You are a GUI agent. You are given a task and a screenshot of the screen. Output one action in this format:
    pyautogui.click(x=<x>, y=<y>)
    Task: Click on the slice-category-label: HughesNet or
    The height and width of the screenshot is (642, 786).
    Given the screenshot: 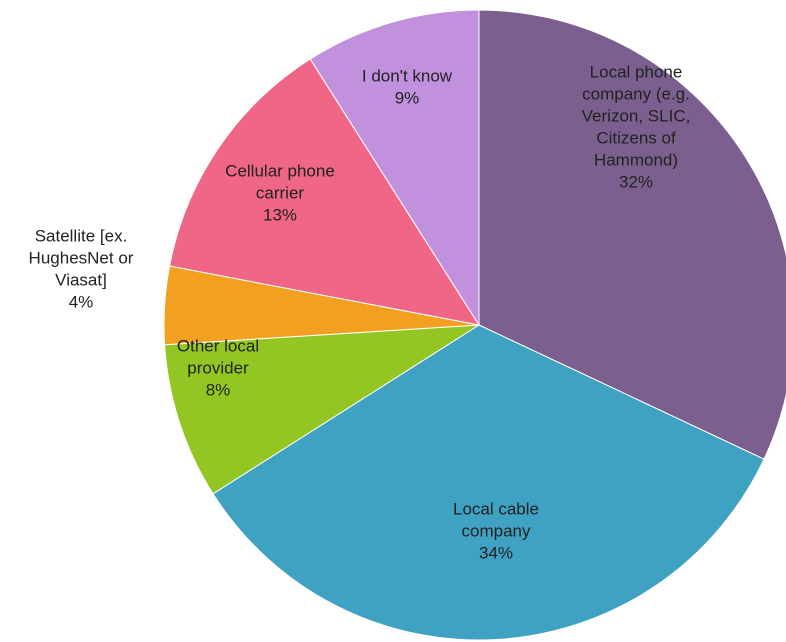 What is the action you would take?
    pyautogui.click(x=81, y=257)
    